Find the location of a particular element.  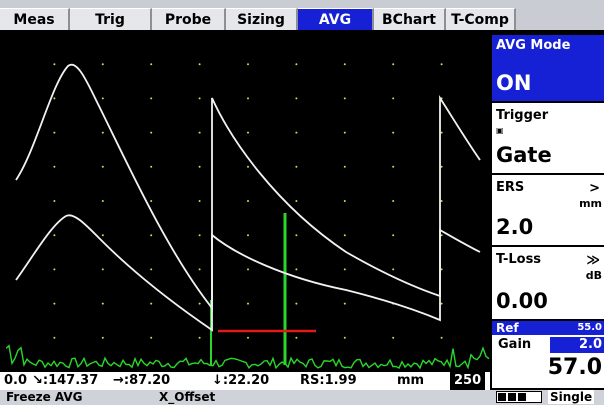

tloss-unit: dB is located at coordinates (593, 275).